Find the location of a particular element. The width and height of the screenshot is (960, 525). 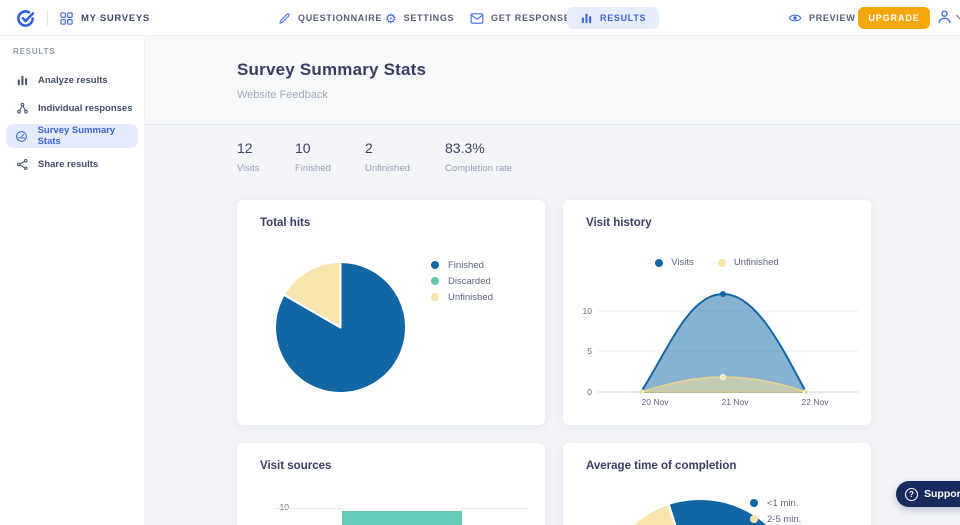

tab-get-responses: GET RESPONSES is located at coordinates (523, 18).